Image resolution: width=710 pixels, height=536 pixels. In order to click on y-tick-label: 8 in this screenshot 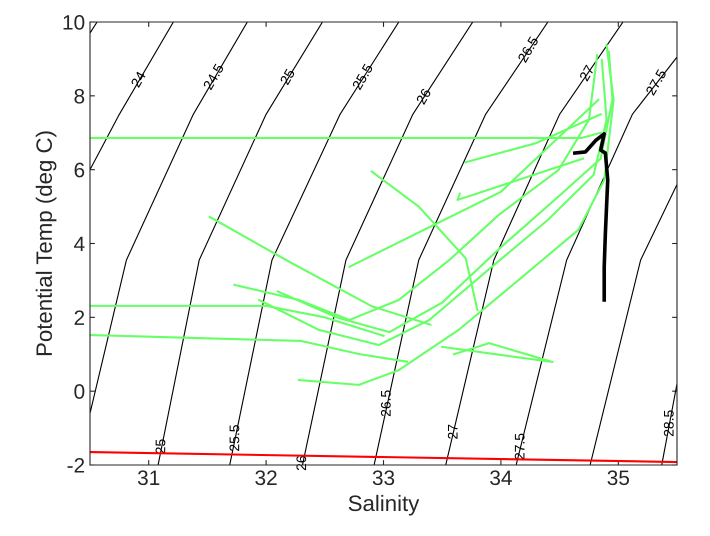, I will do `click(79, 96)`.